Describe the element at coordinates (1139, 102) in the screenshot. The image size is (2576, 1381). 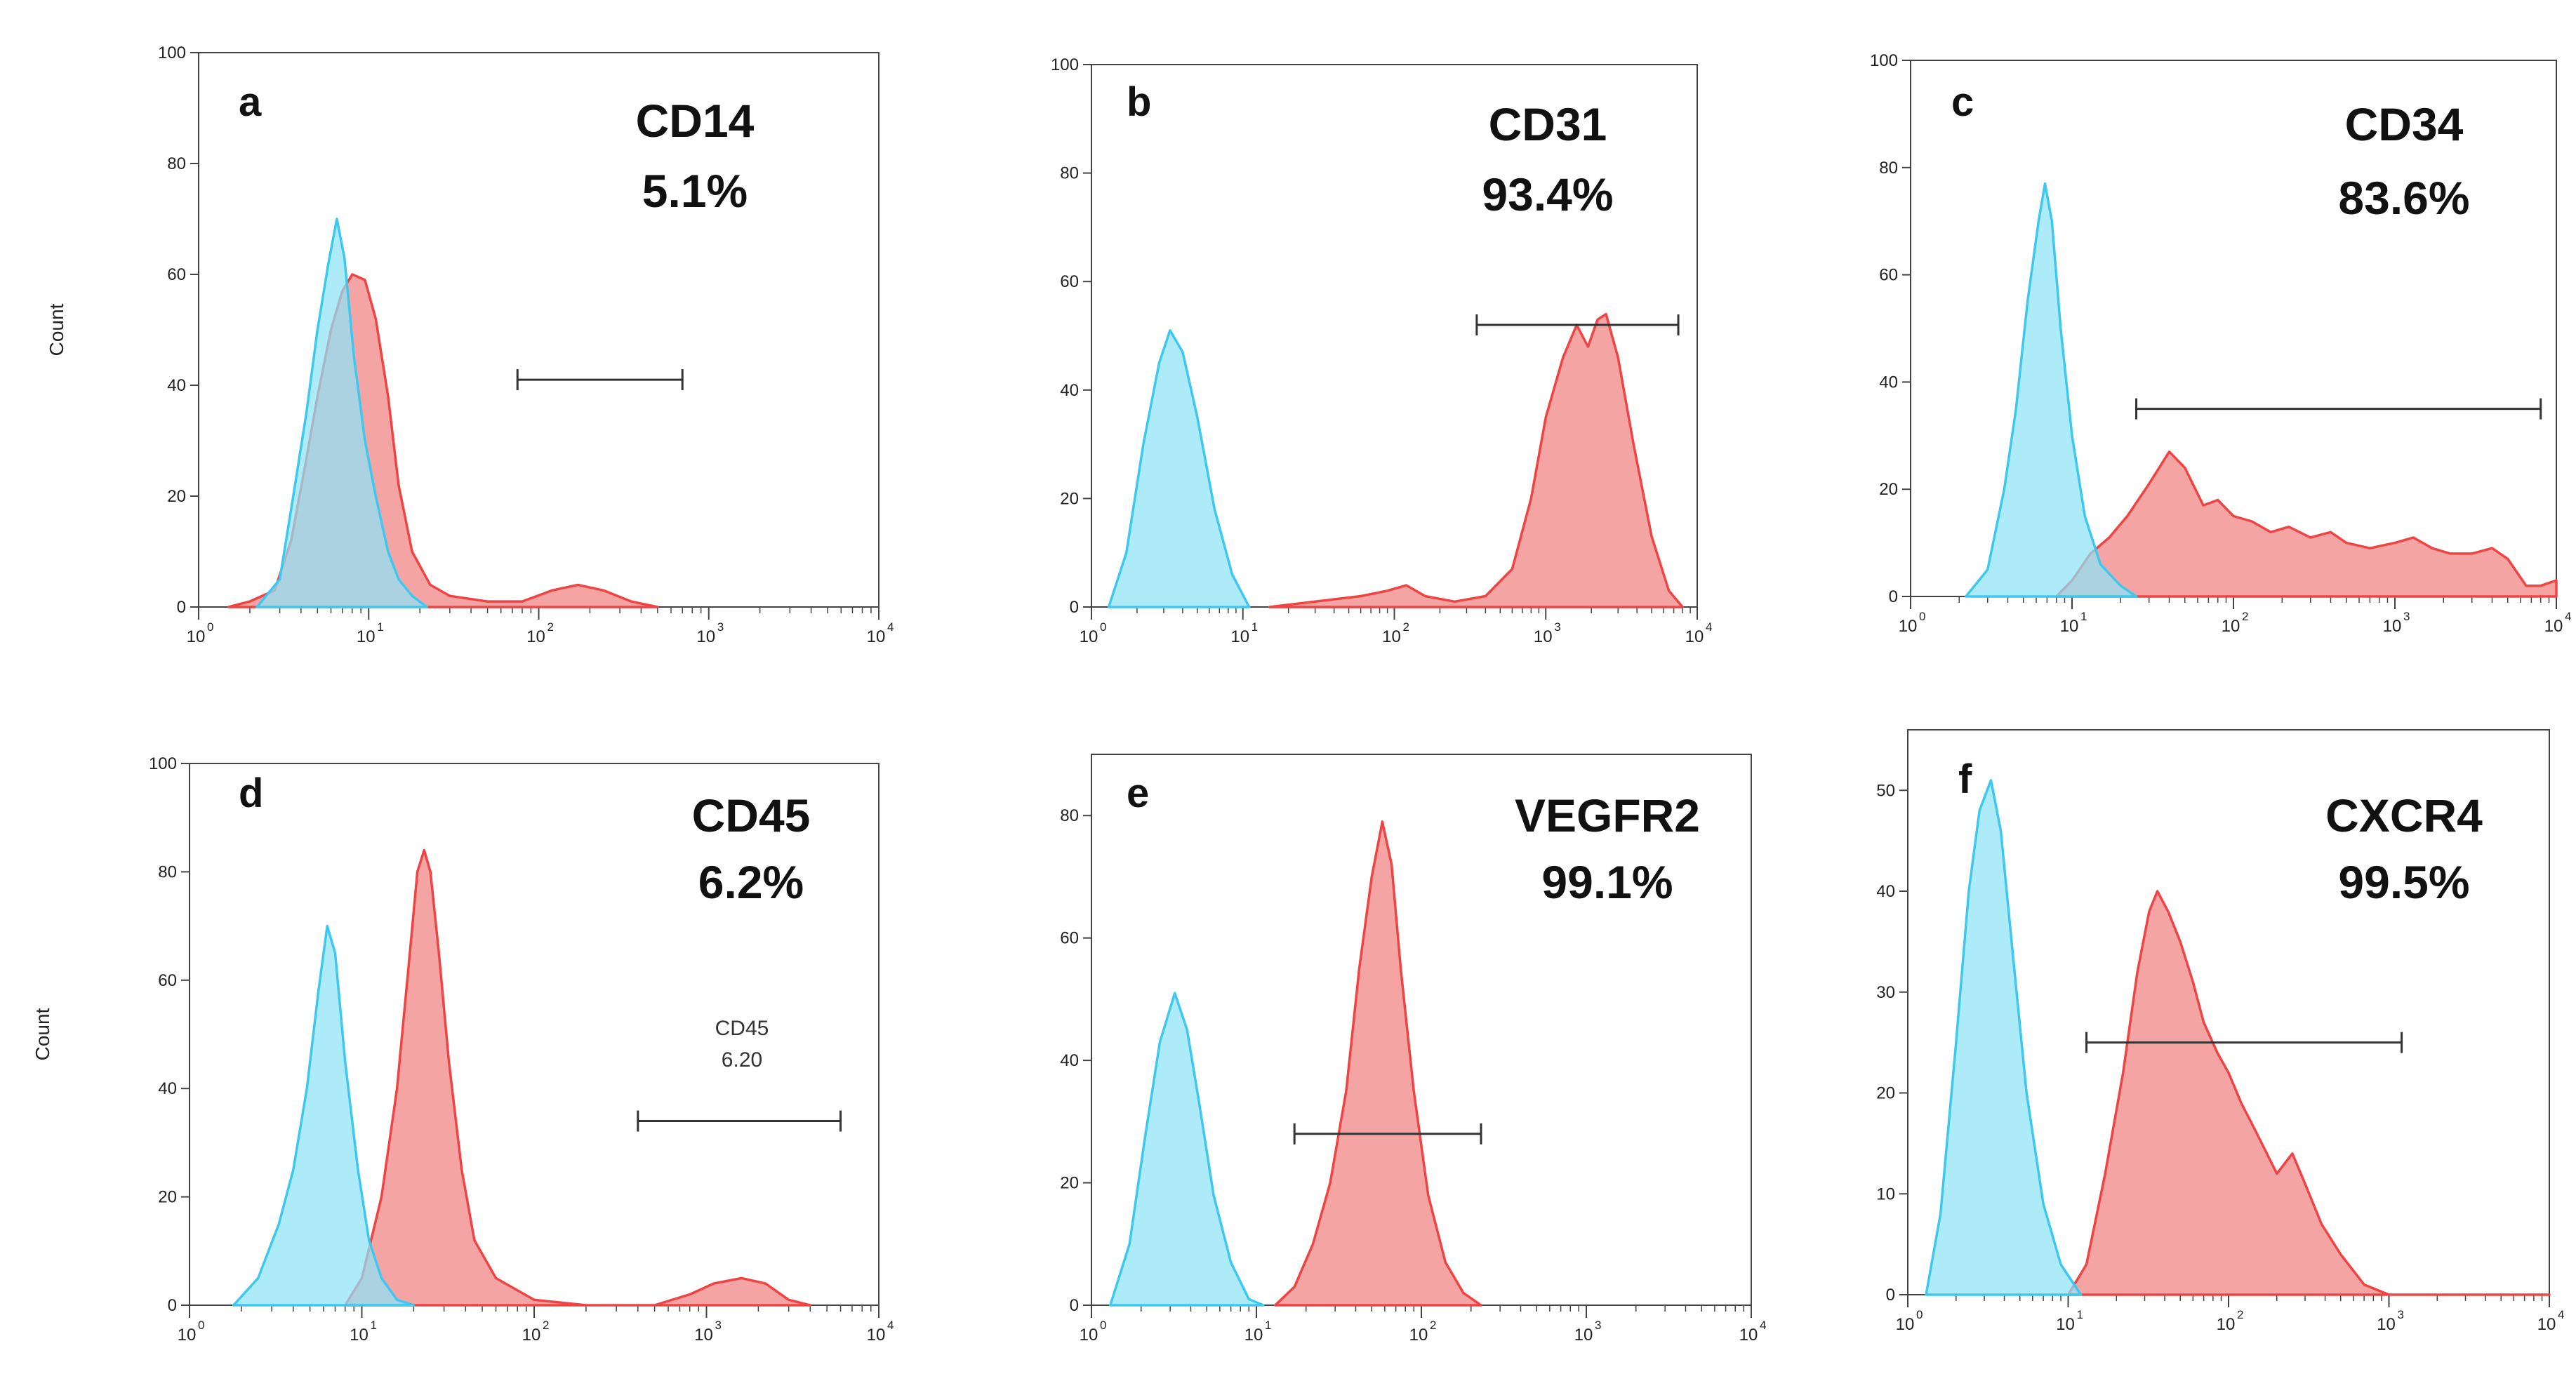
I see `panel-letter: b` at that location.